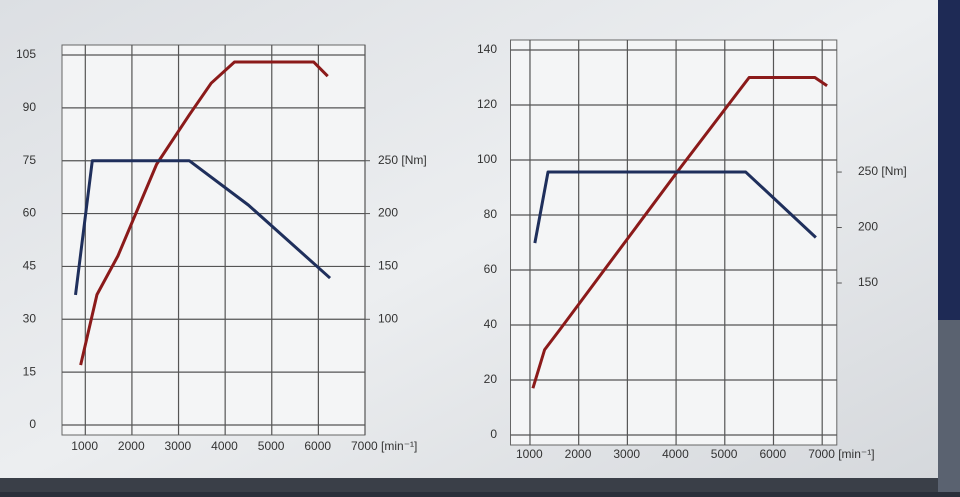 This screenshot has width=960, height=497. Describe the element at coordinates (491, 214) in the screenshot. I see `y-tick-label: 80` at that location.